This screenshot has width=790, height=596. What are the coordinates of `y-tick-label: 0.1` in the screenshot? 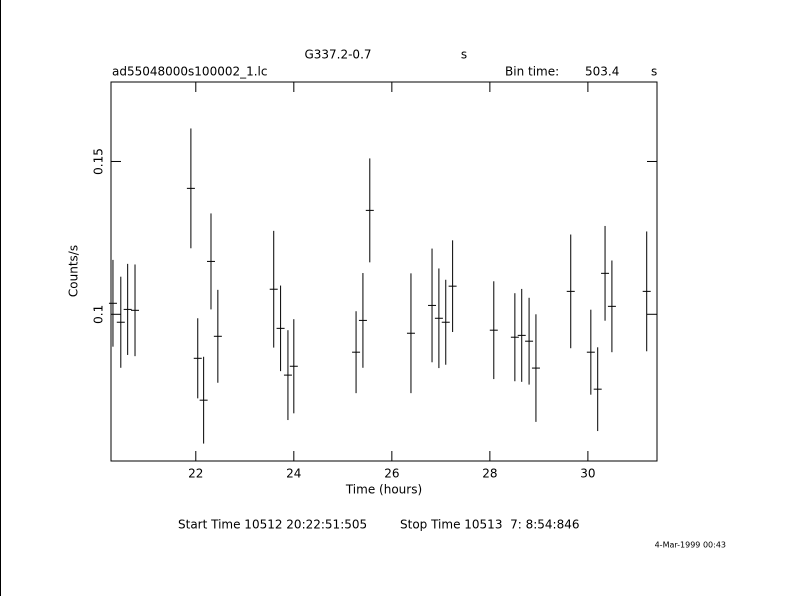 It's located at (99, 314).